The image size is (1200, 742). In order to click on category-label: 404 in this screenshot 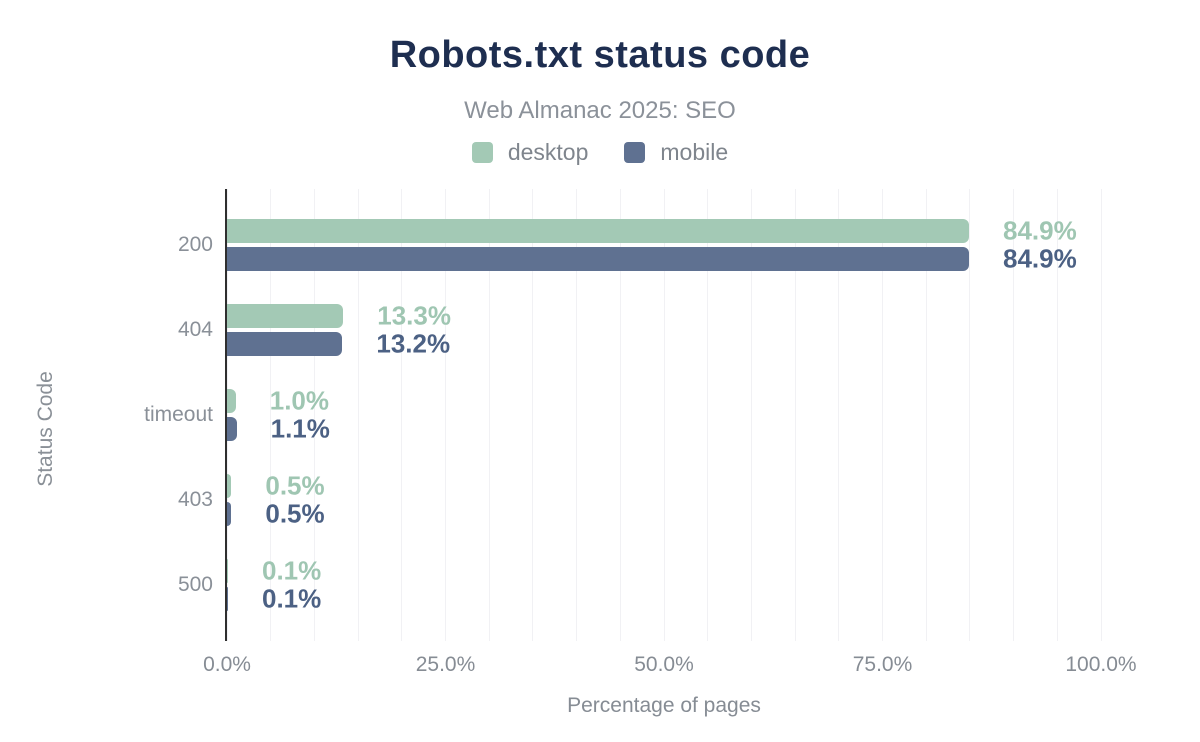, I will do `click(195, 330)`.